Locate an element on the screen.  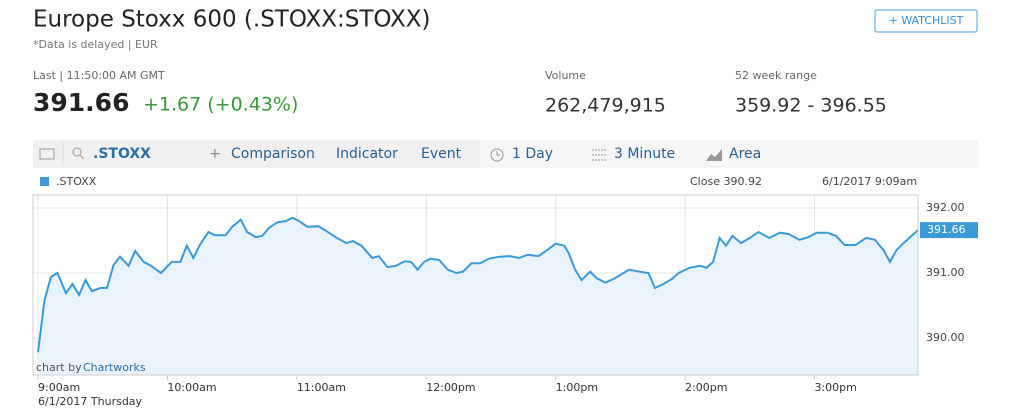
x-tick-label: 3:00pm is located at coordinates (835, 387).